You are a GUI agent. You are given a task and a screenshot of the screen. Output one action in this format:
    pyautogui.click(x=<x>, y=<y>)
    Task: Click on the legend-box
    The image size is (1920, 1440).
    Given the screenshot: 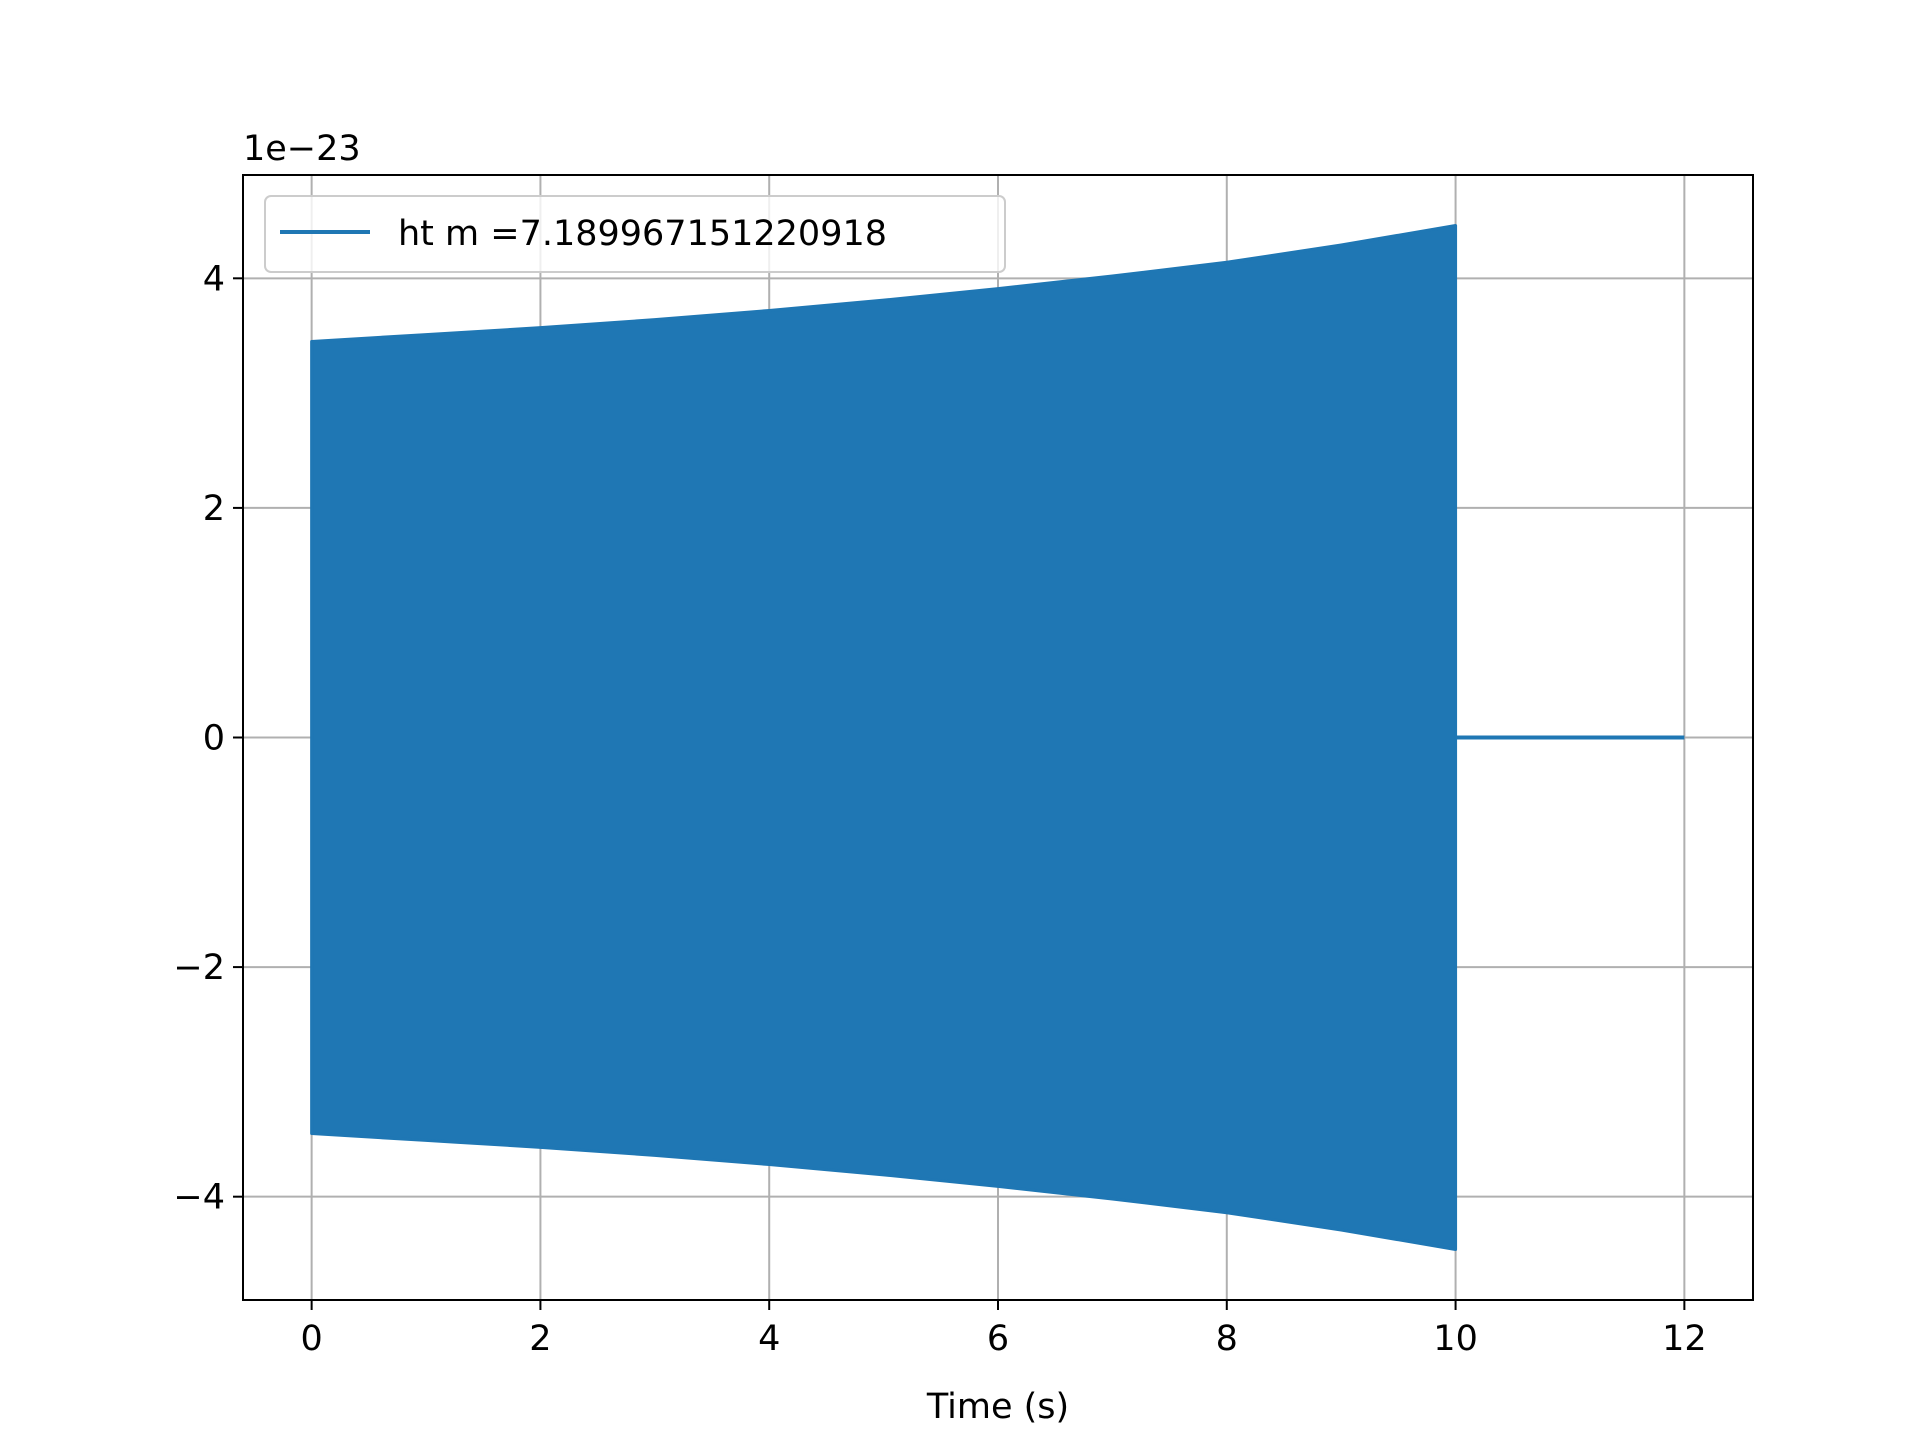 What is the action you would take?
    pyautogui.click(x=635, y=234)
    